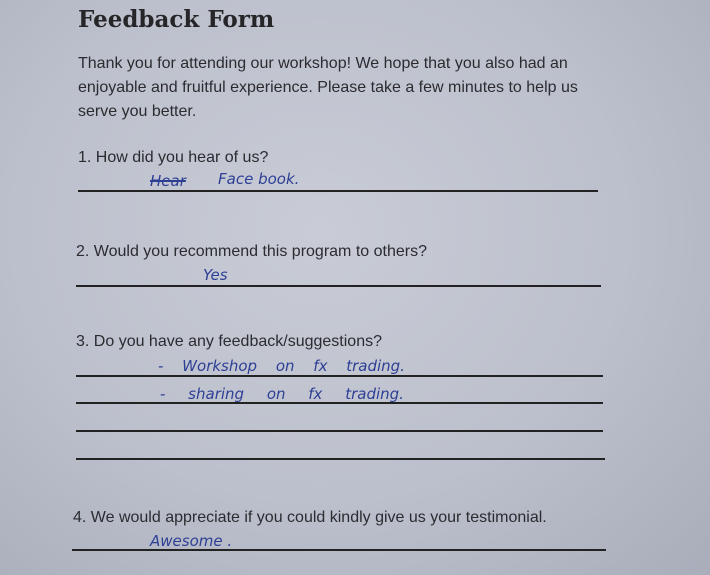 The height and width of the screenshot is (575, 710). I want to click on crossed-out-answer: Hear, so click(168, 181).